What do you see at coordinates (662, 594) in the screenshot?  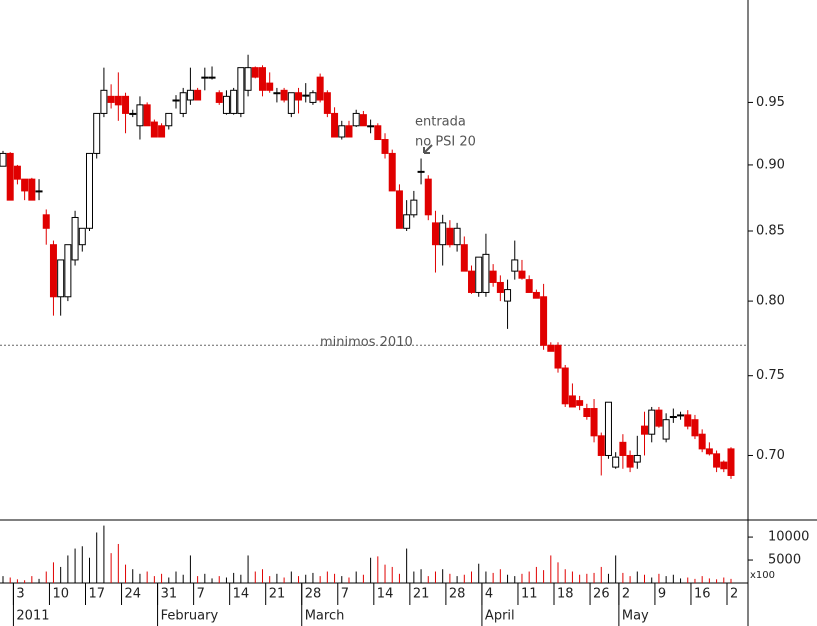 I see `x-tick-label: 9` at bounding box center [662, 594].